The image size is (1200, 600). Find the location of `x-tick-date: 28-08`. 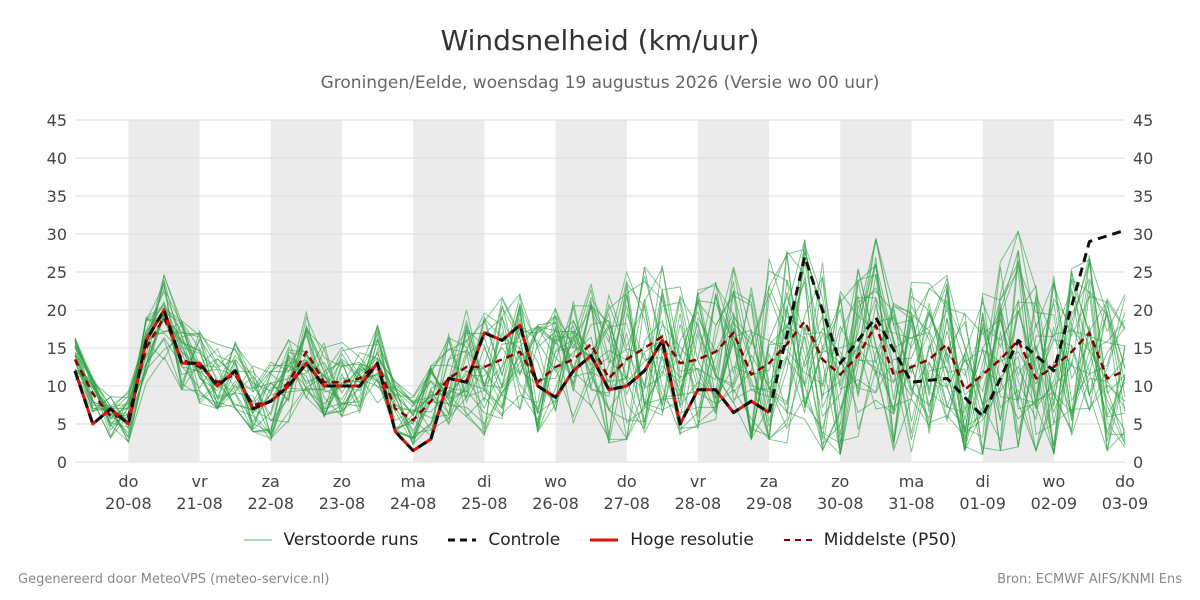

x-tick-date: 28-08 is located at coordinates (698, 503).